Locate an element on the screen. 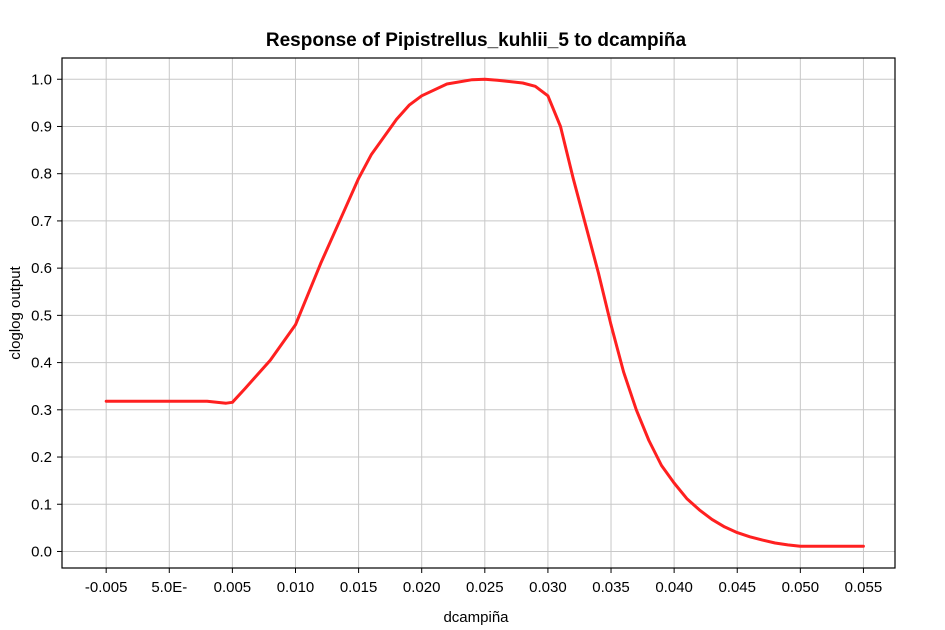 The height and width of the screenshot is (630, 945). x-tick-label: 0.020 is located at coordinates (422, 587).